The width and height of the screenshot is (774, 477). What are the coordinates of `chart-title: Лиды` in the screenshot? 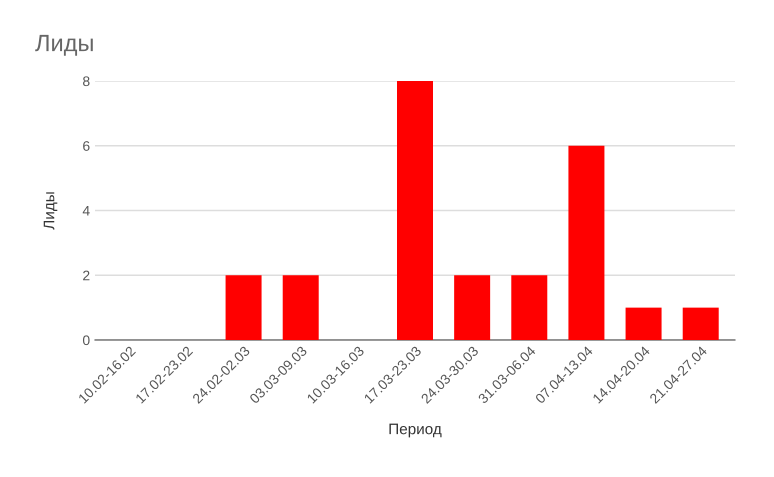 It's located at (64, 45).